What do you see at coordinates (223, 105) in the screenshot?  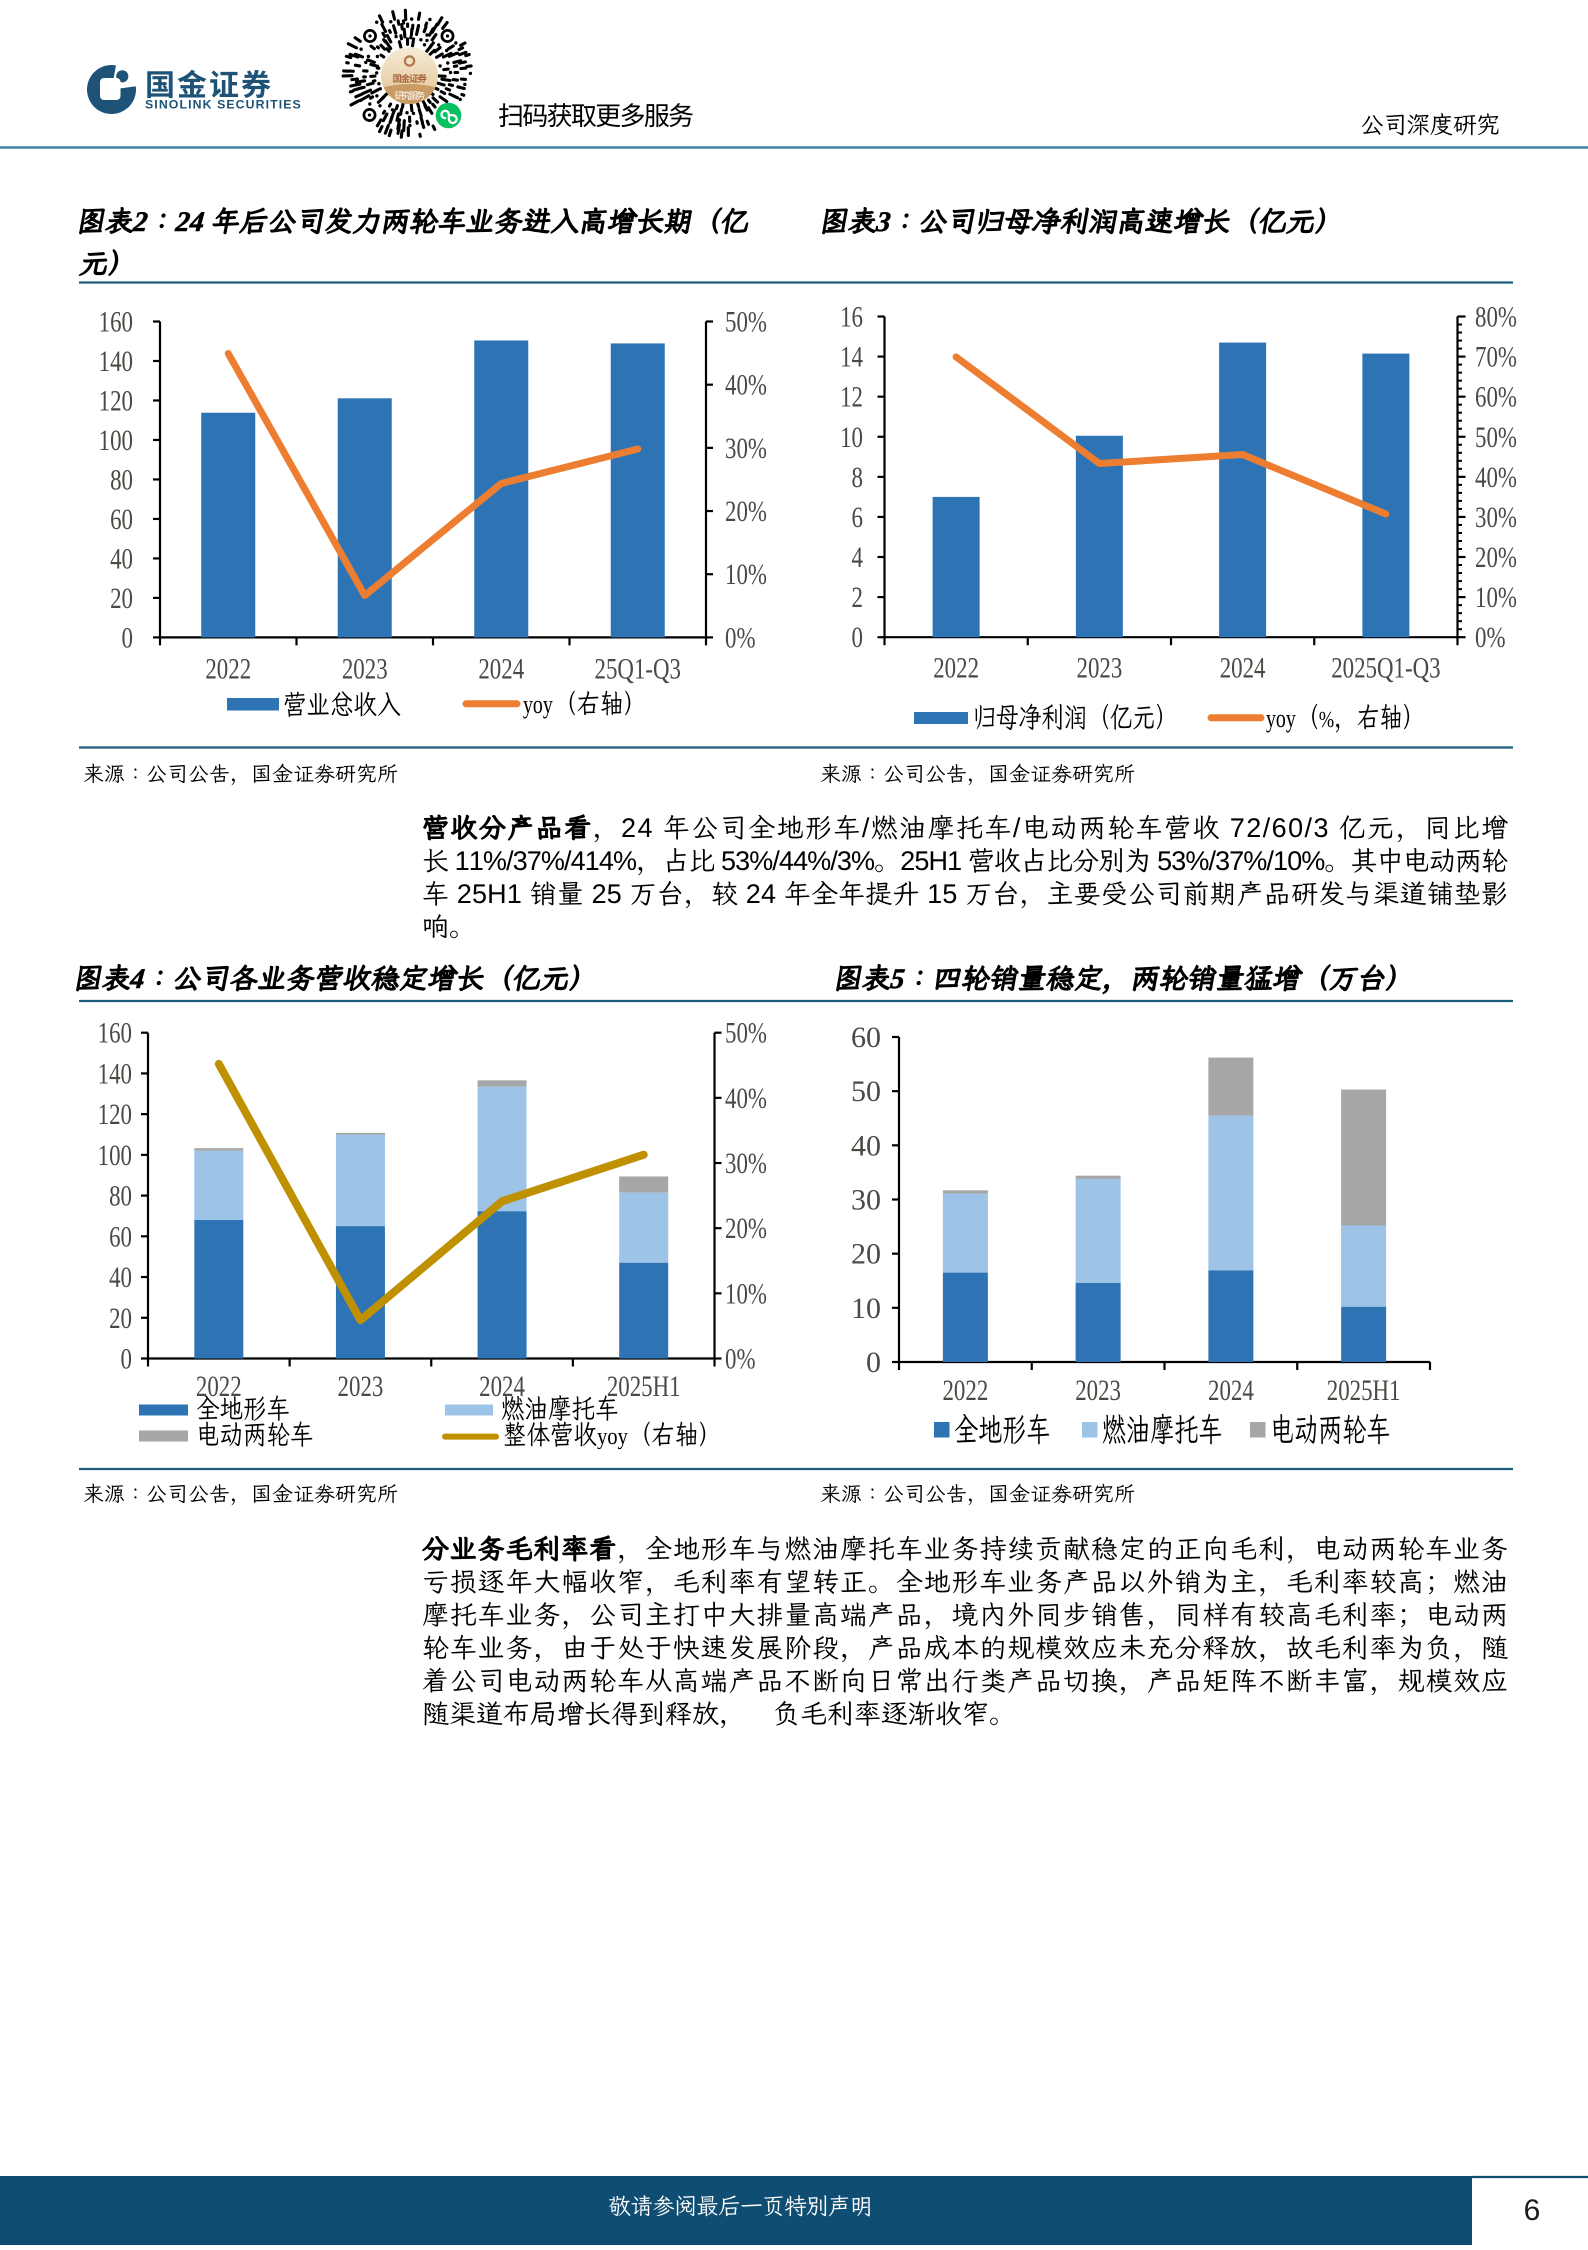 I see `svg-text: SINOLINK SECURITIES` at bounding box center [223, 105].